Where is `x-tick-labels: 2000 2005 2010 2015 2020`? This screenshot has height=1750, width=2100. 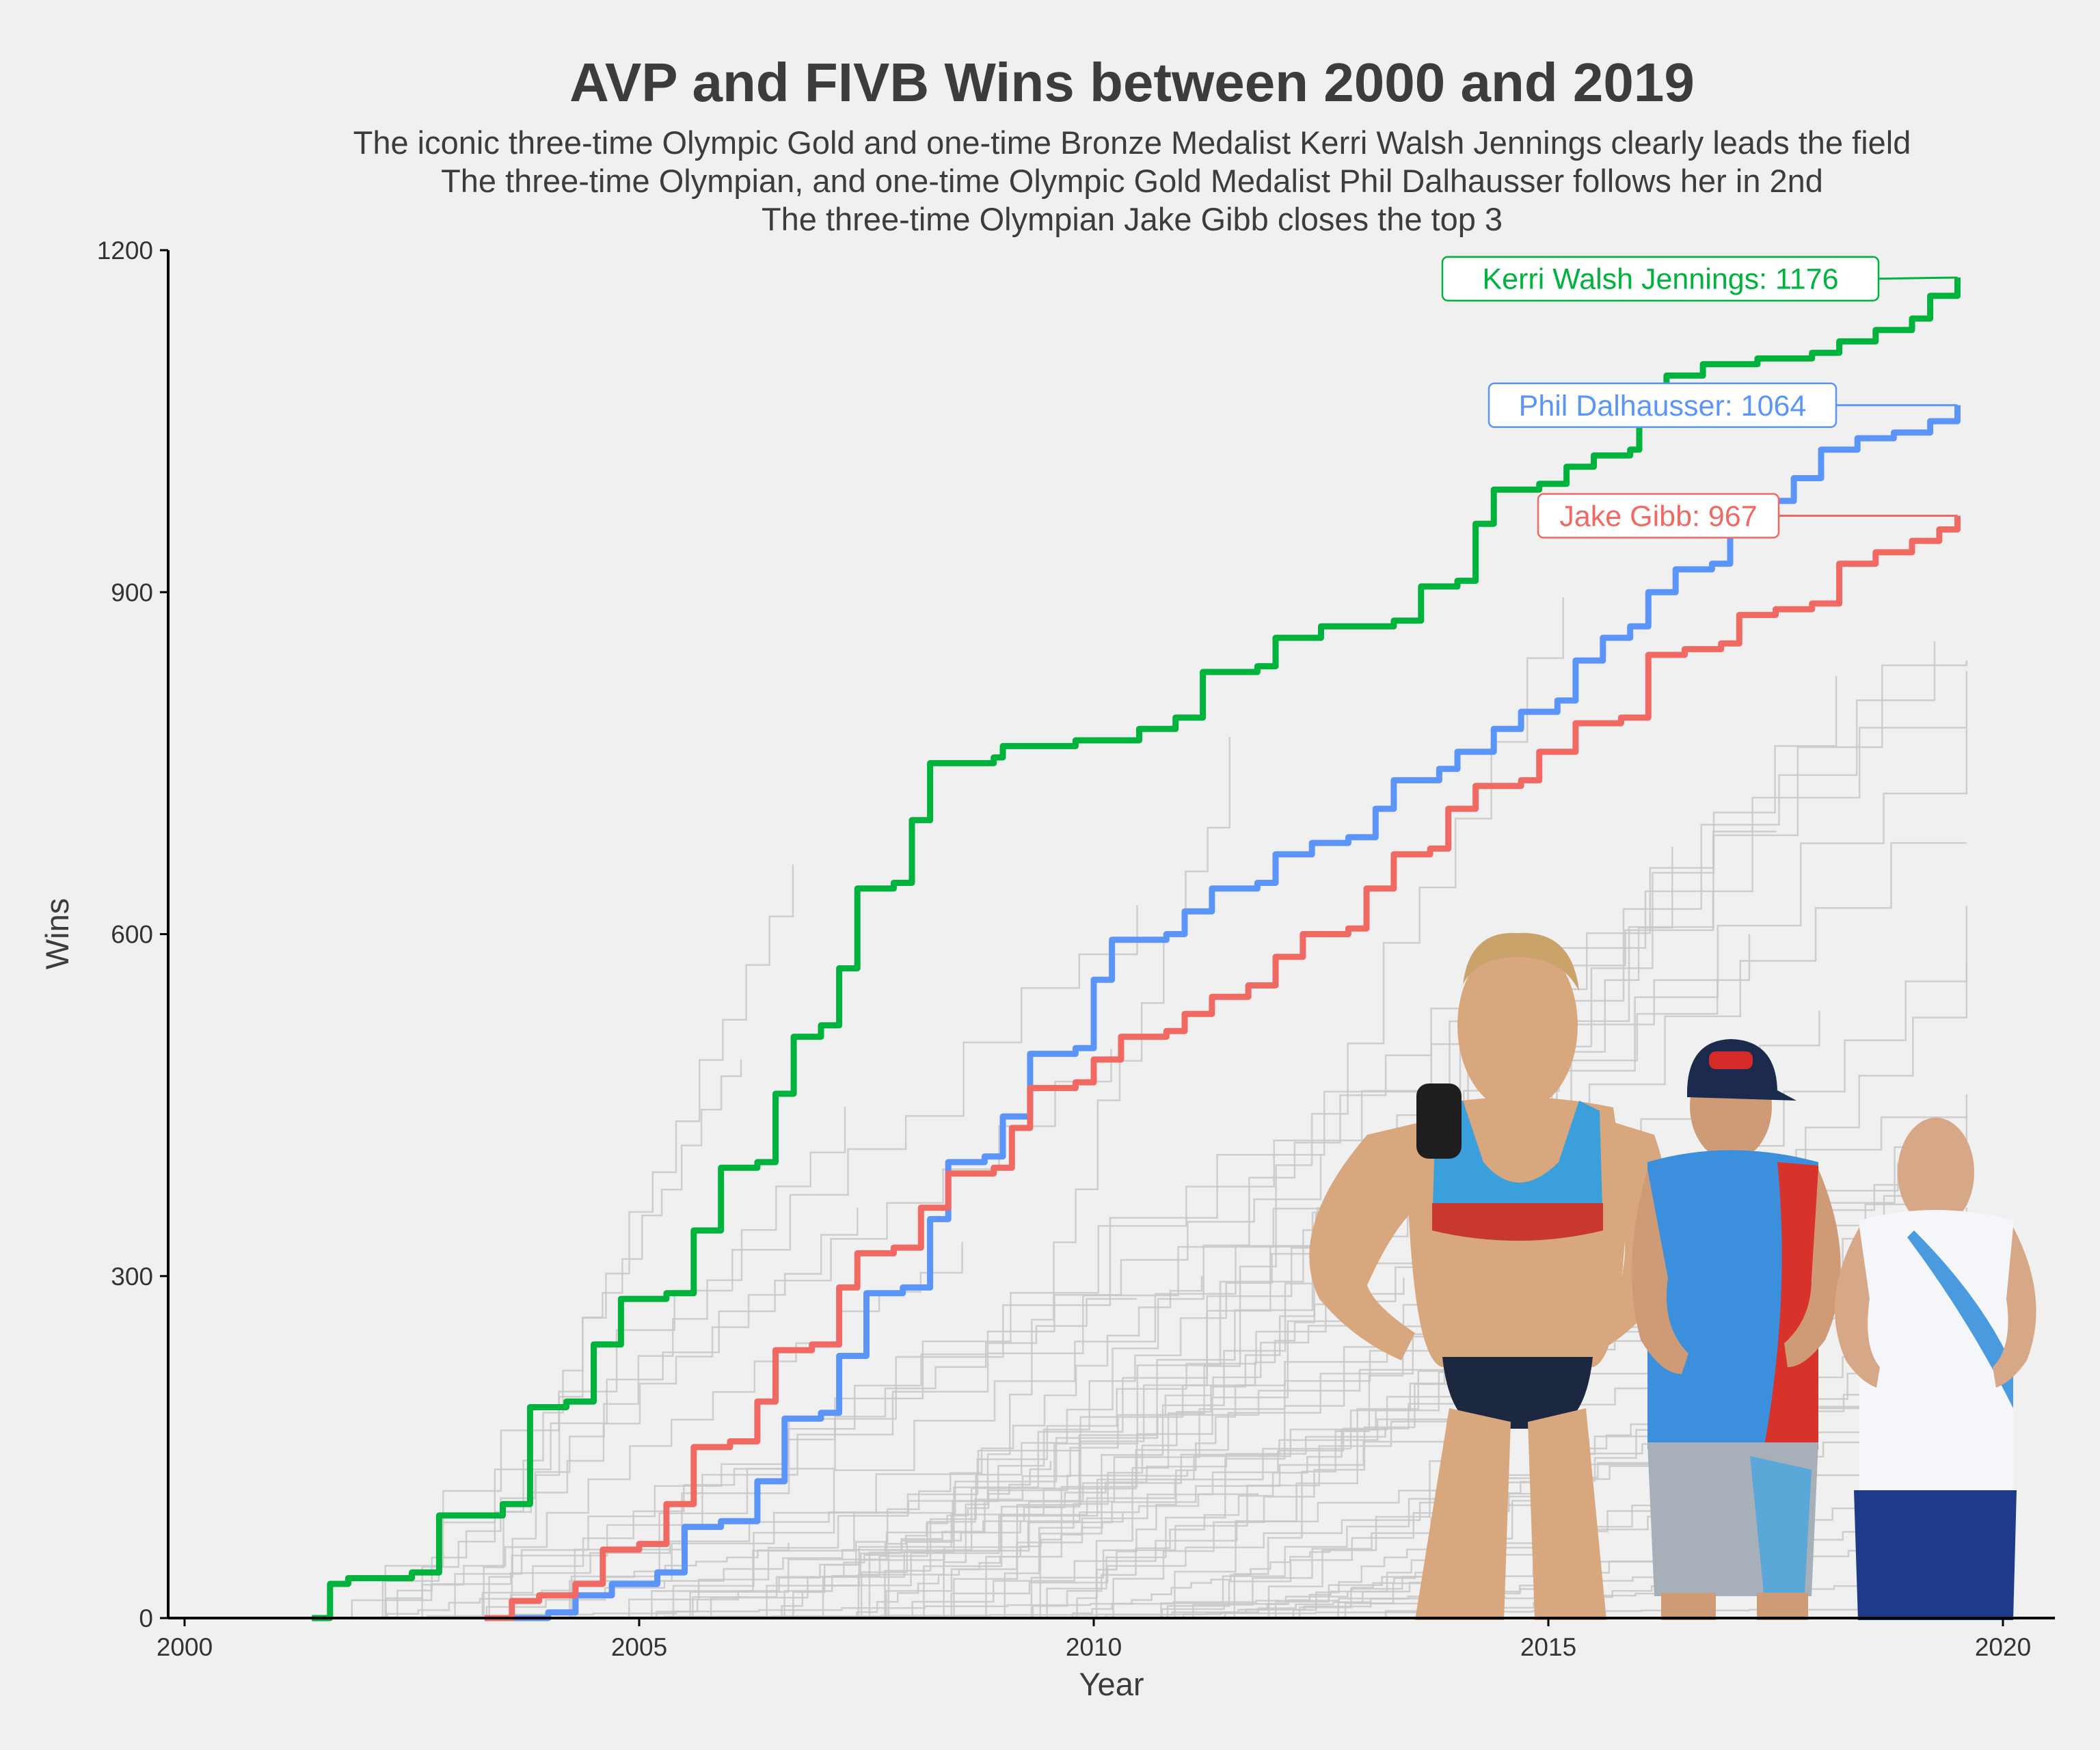 x-tick-labels: 2000 2005 2010 2015 2020 is located at coordinates (1094, 1639).